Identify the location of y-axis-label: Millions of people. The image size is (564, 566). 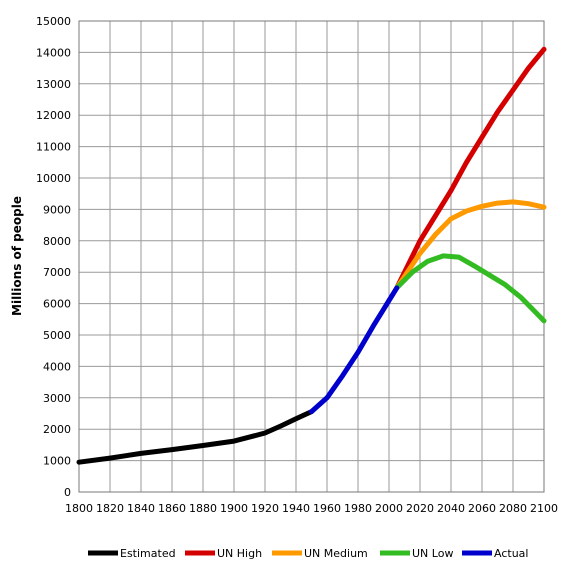
(17, 256).